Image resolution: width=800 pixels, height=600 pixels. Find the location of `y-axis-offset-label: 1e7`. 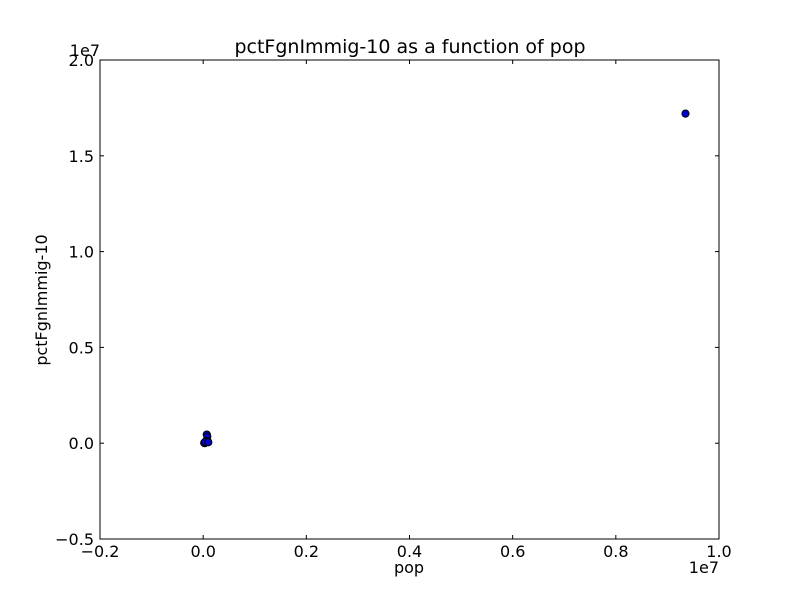

y-axis-offset-label: 1e7 is located at coordinates (85, 50).